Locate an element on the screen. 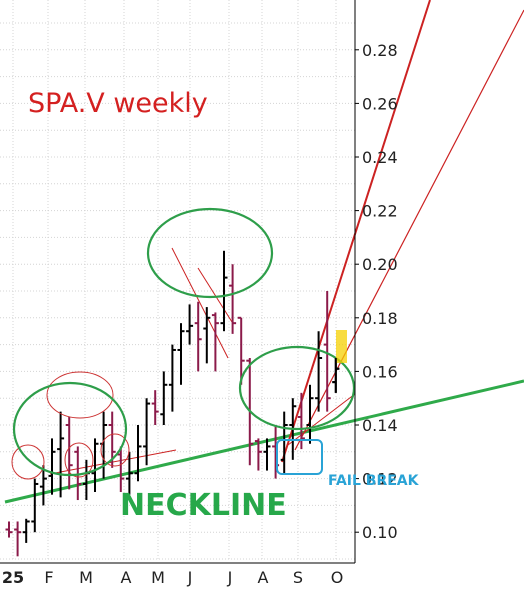 This screenshot has height=616, width=524. trendline-base is located at coordinates (321, 419).